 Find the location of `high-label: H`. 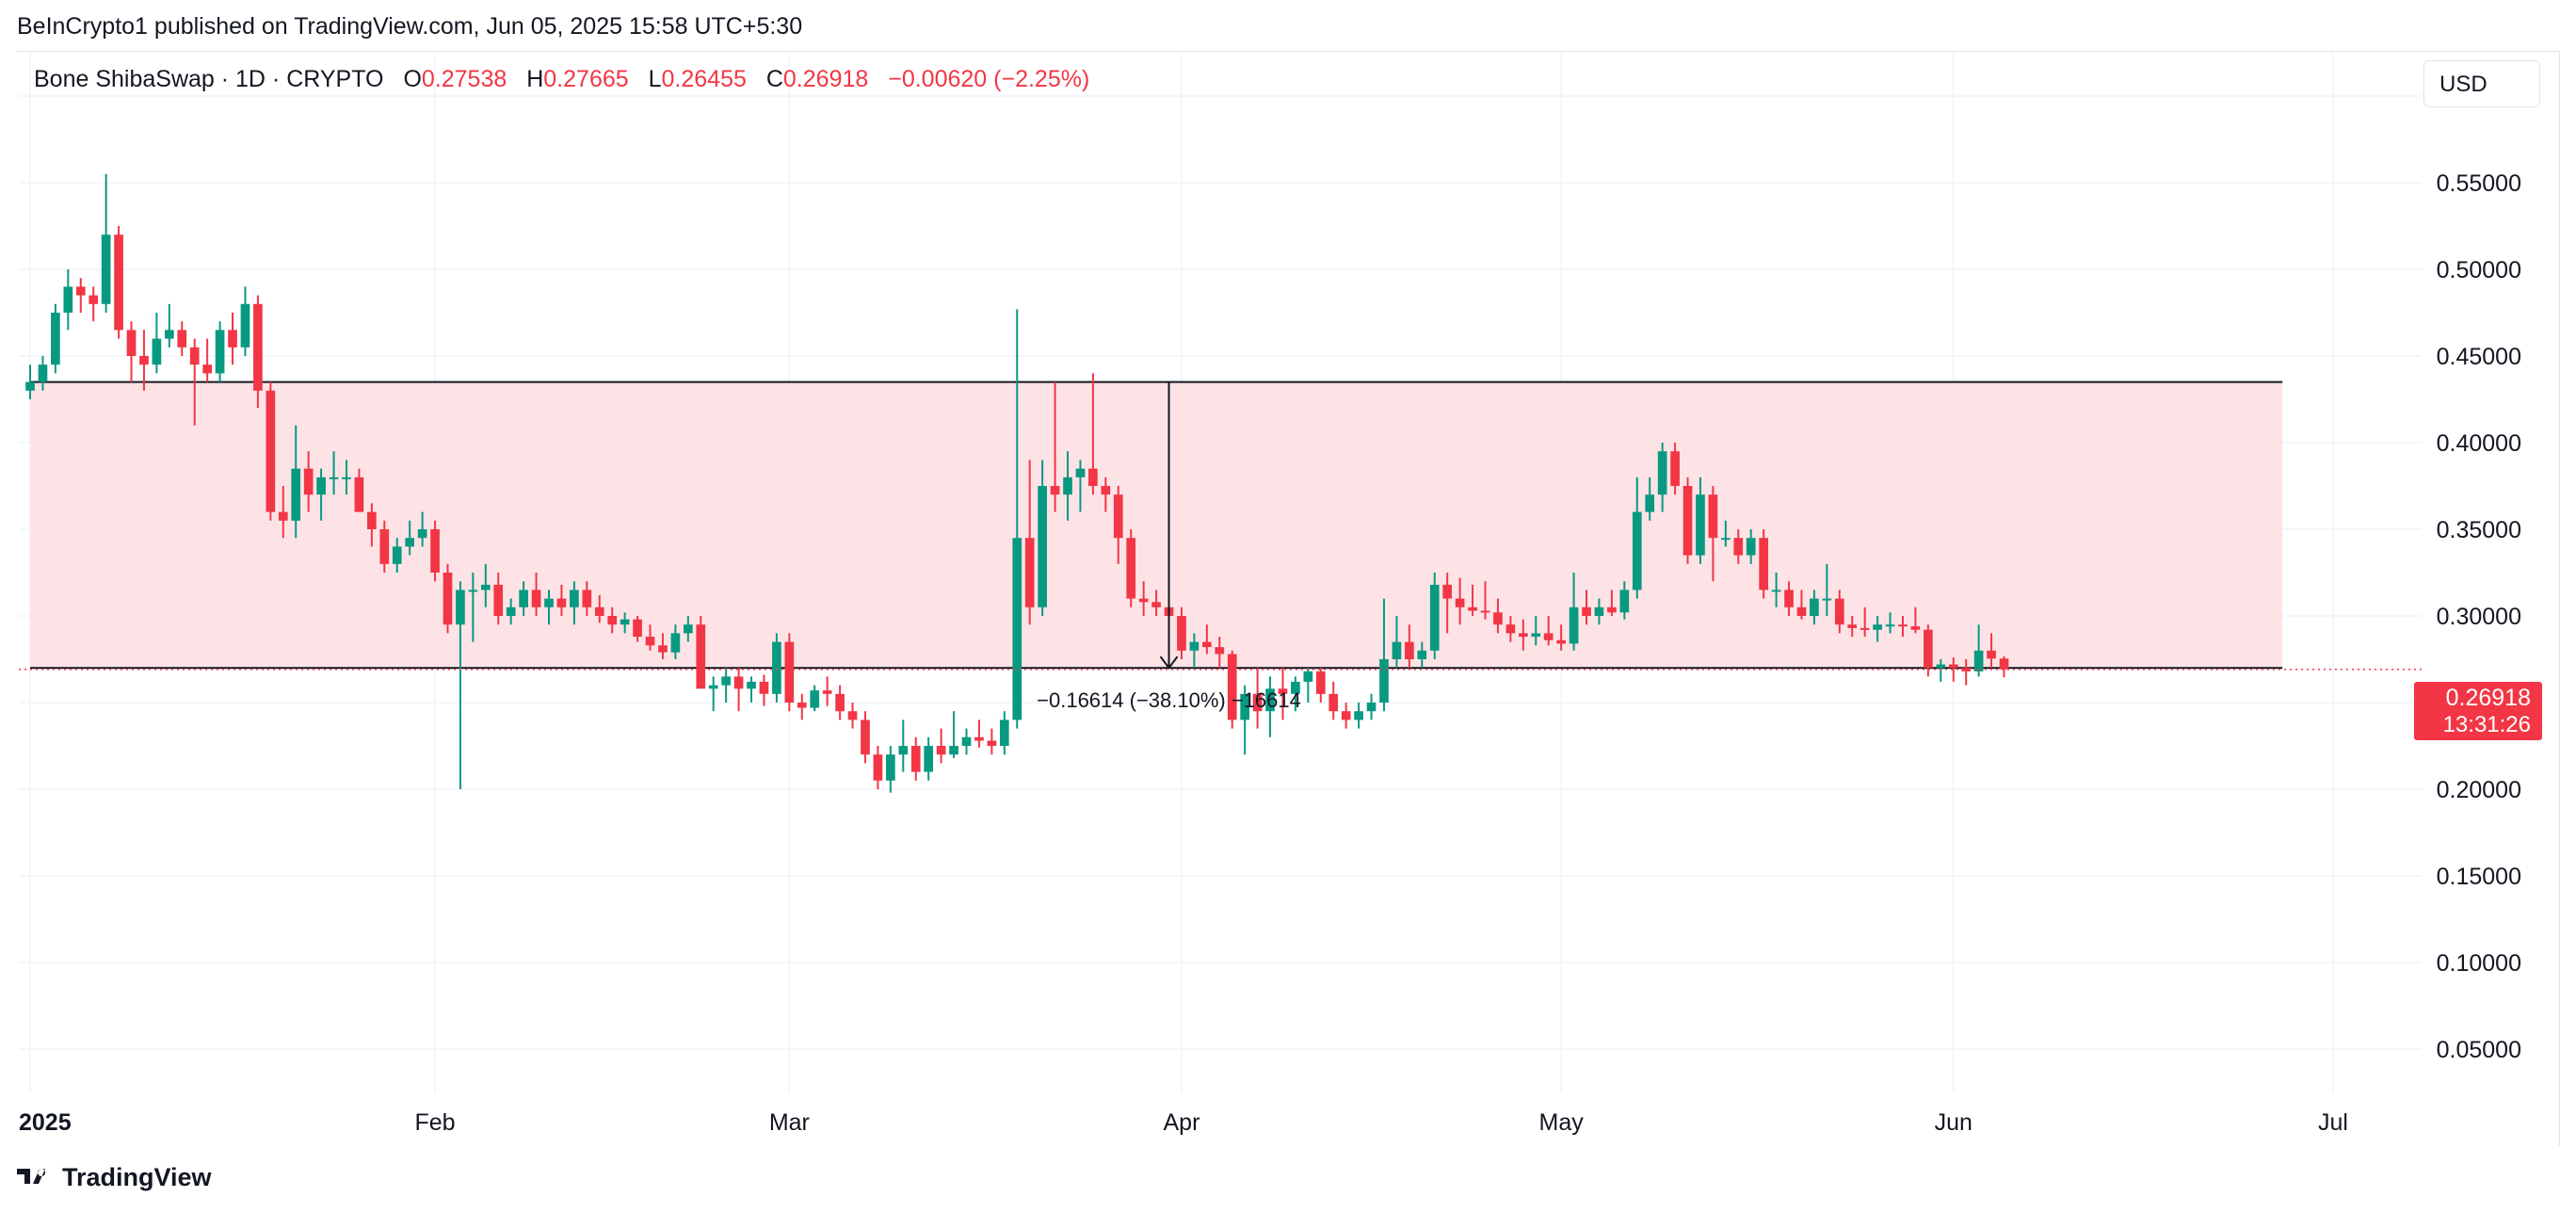

high-label: H is located at coordinates (535, 79).